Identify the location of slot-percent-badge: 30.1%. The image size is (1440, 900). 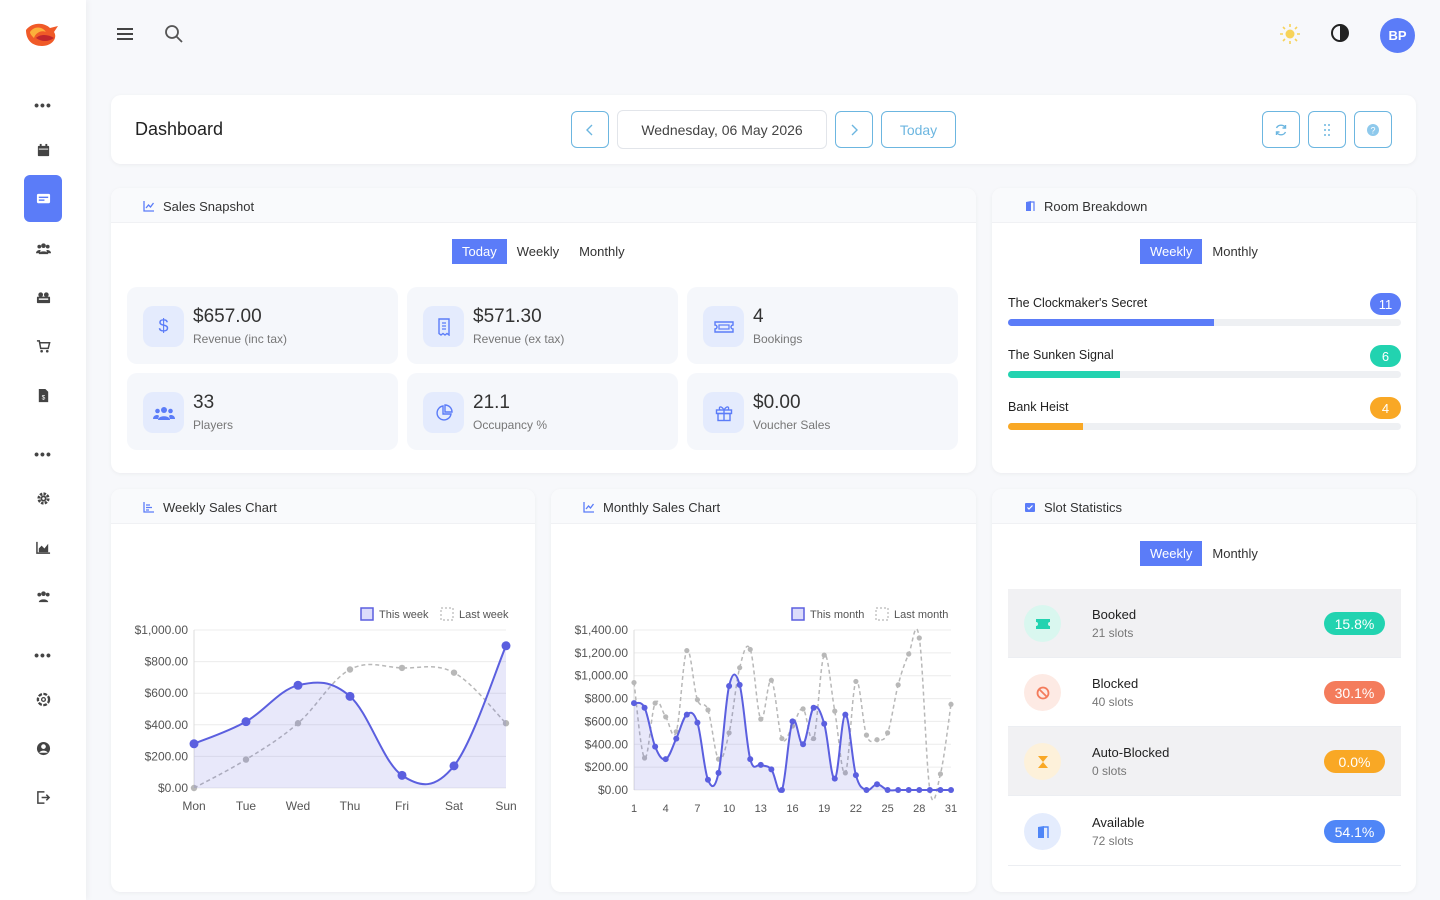
(1354, 692).